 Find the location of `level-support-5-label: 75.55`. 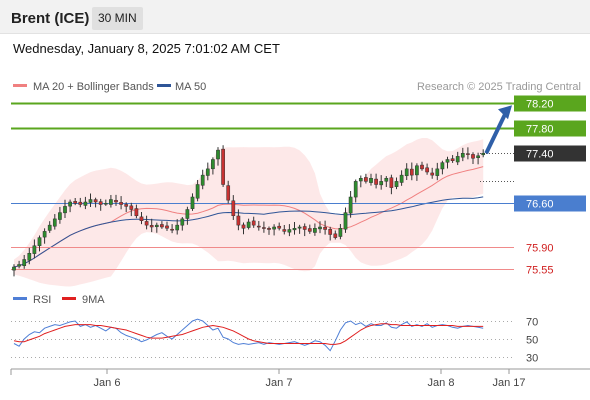

level-support-5-label: 75.55 is located at coordinates (540, 271).